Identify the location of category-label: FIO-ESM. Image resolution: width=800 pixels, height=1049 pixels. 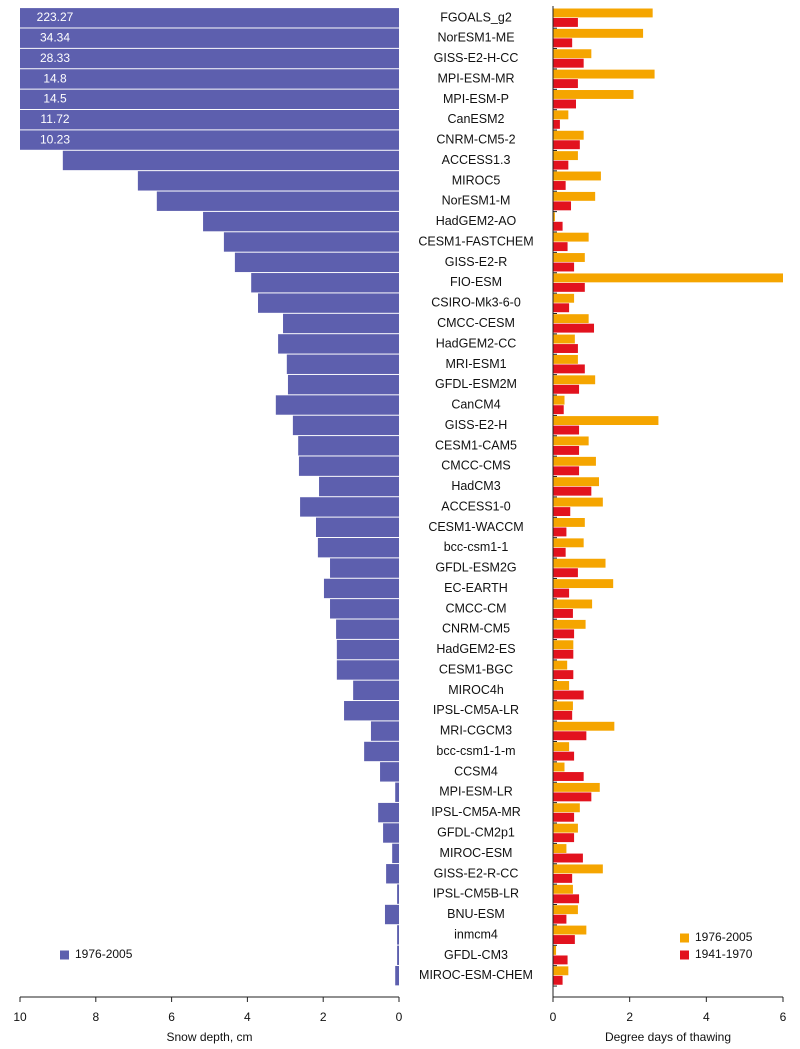
(476, 282).